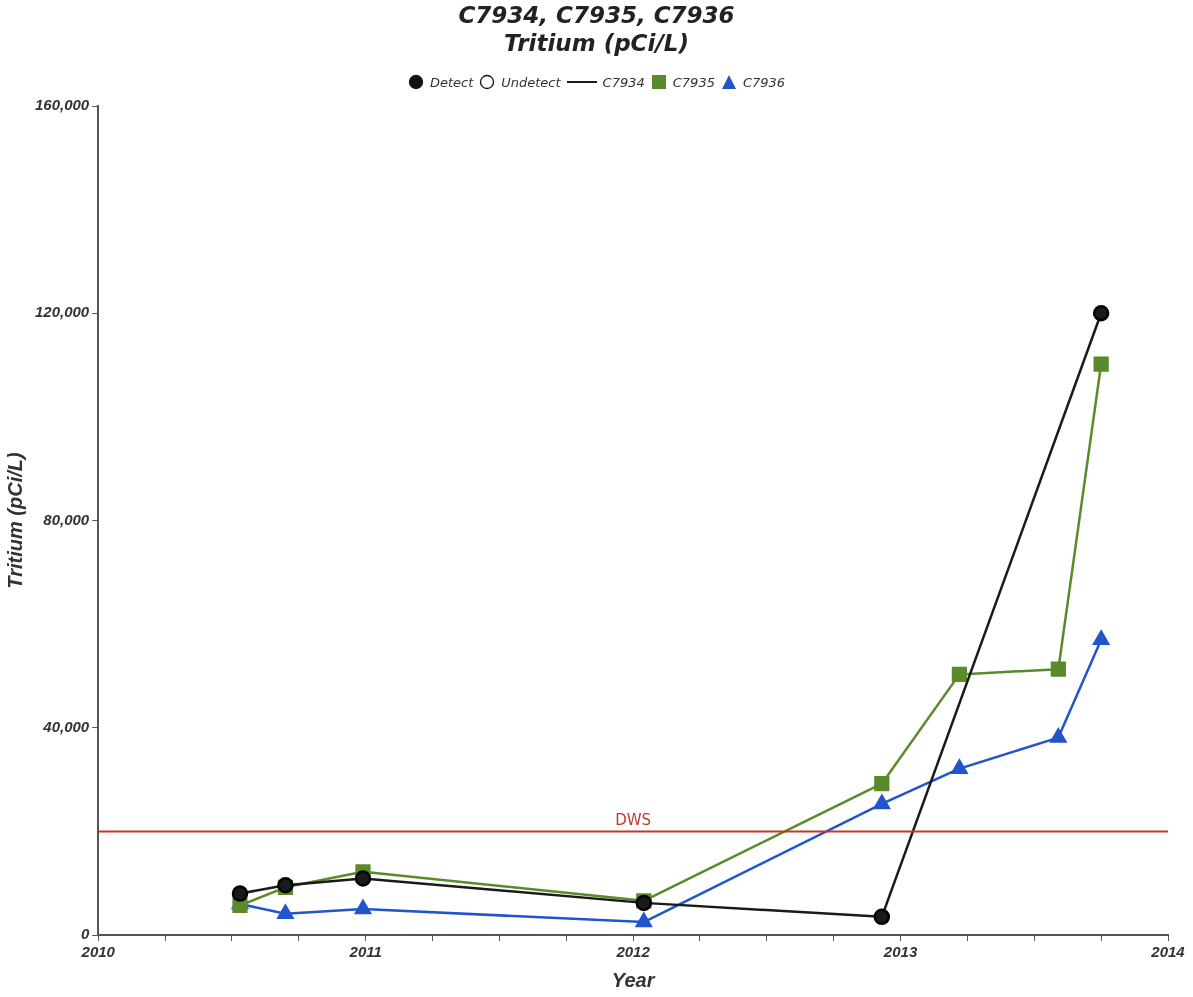  Describe the element at coordinates (764, 82) in the screenshot. I see `legend-label: C7936` at that location.